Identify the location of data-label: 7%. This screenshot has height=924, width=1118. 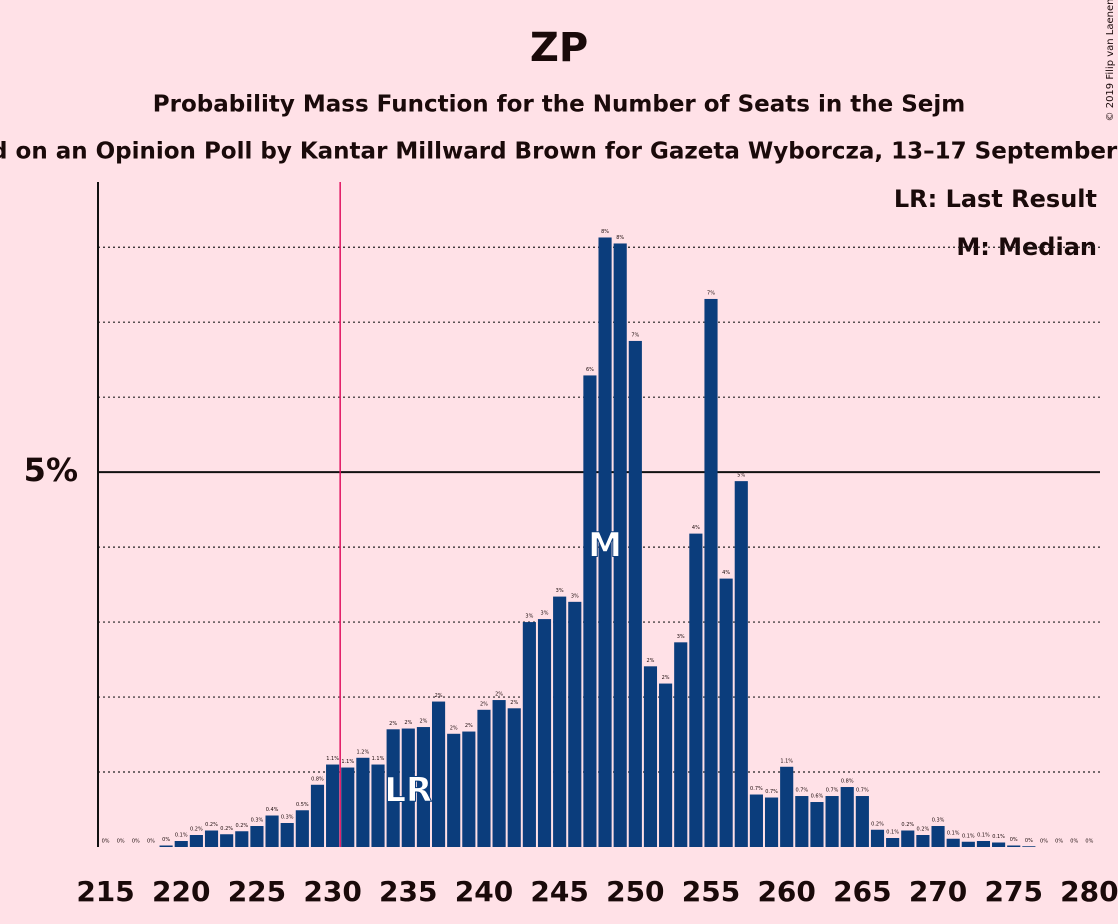
(711, 293).